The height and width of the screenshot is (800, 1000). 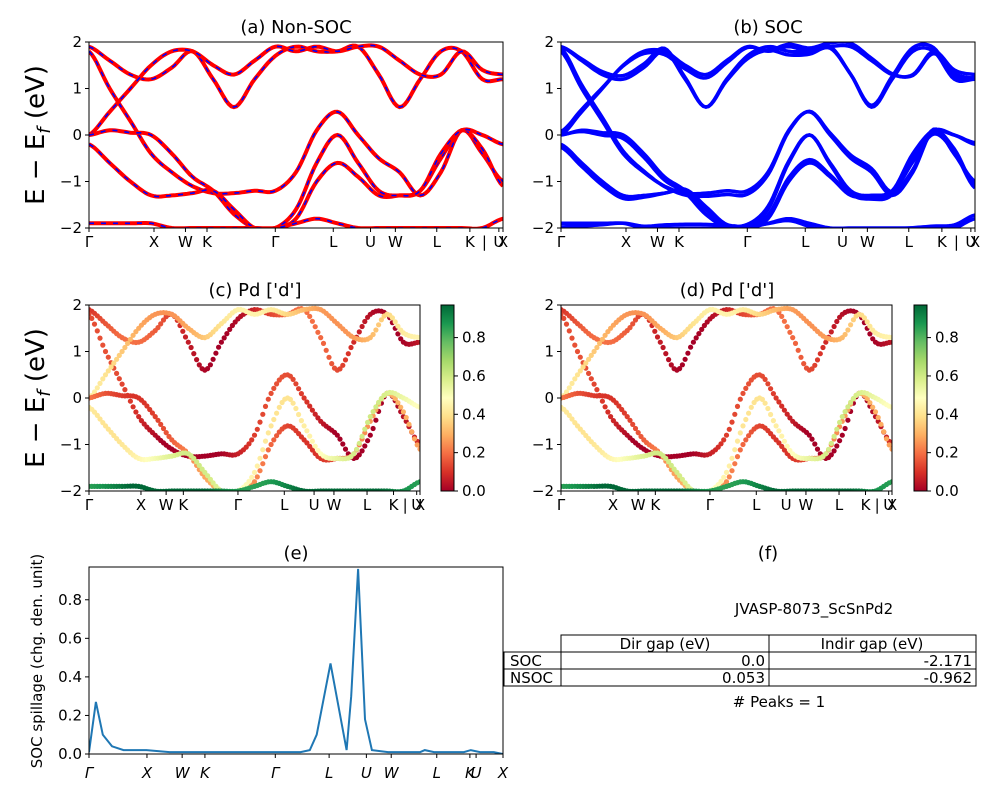 What do you see at coordinates (166, 505) in the screenshot?
I see `c-xtick-label: W` at bounding box center [166, 505].